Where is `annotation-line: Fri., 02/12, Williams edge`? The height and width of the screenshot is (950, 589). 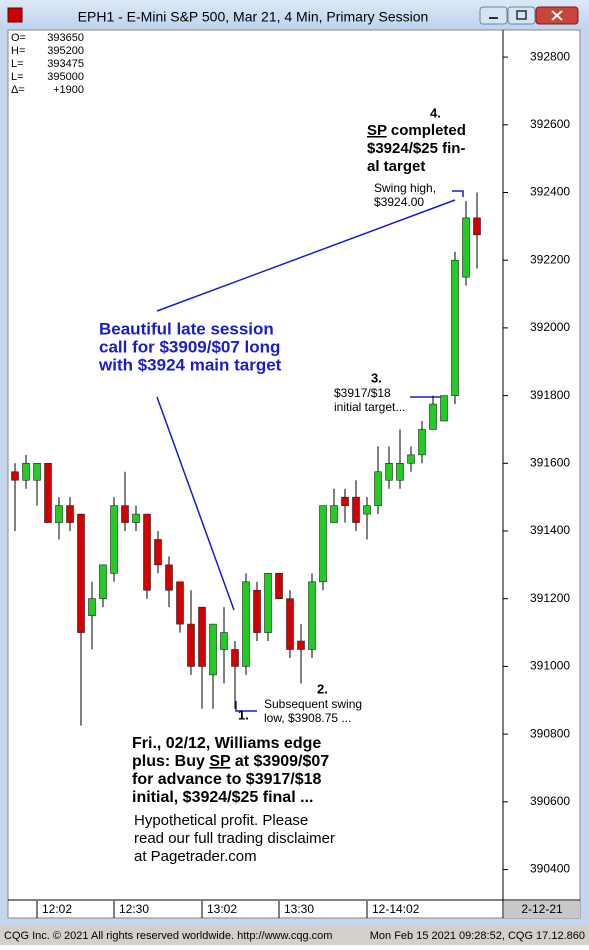 annotation-line: Fri., 02/12, Williams edge is located at coordinates (226, 743).